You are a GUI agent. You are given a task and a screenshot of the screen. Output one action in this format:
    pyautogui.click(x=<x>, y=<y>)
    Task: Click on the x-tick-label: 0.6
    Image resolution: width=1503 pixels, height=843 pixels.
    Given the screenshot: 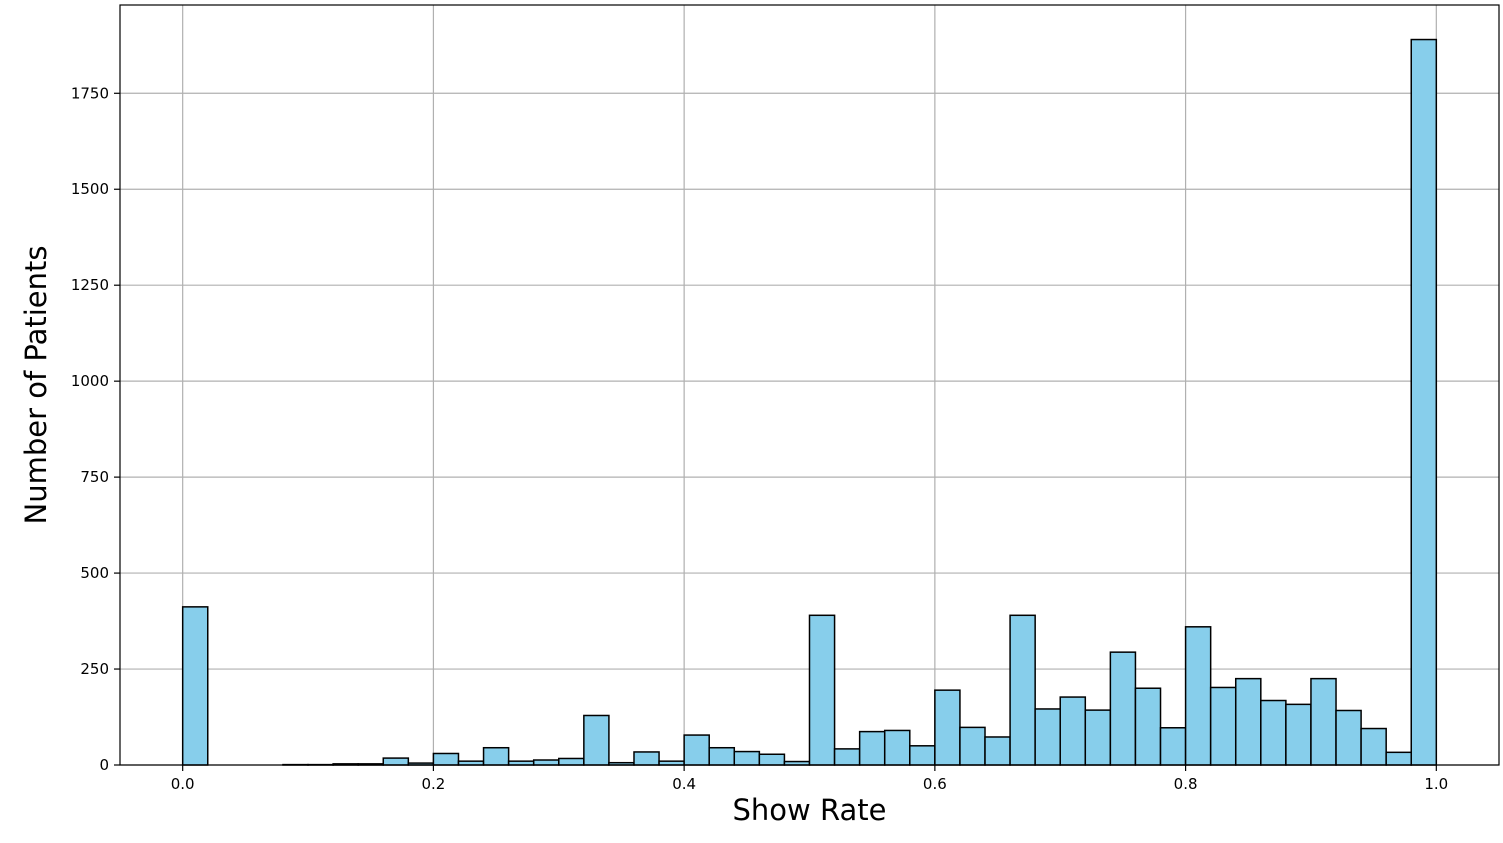 What is the action you would take?
    pyautogui.click(x=935, y=784)
    